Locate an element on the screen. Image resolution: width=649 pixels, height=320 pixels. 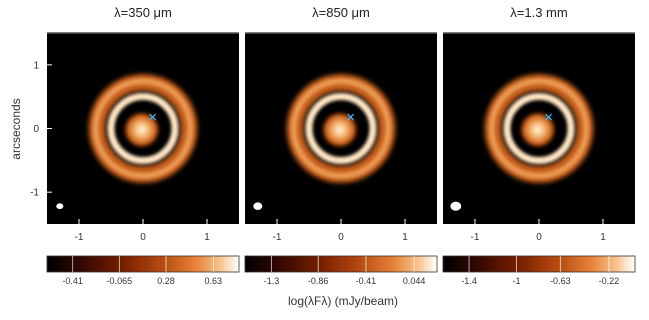
y-tick-label: 1 is located at coordinates (36, 65).